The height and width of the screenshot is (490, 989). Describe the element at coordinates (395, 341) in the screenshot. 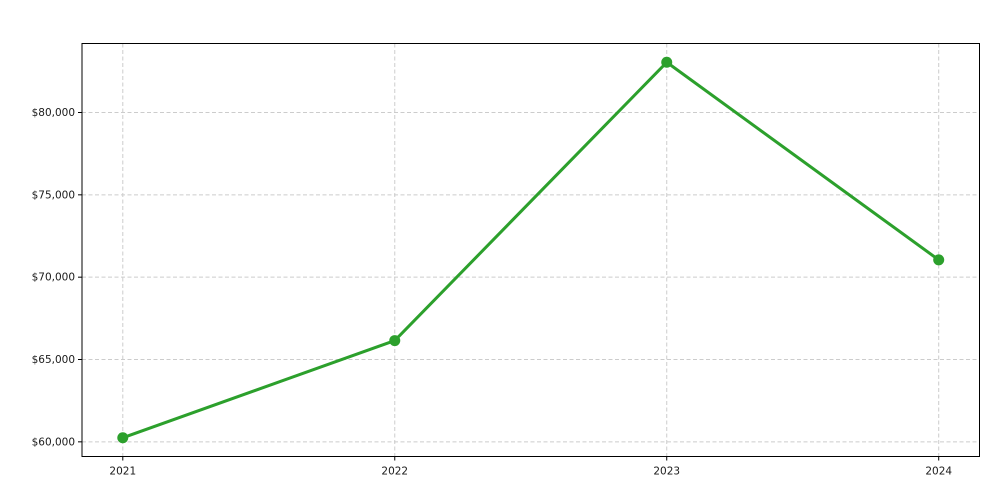

I see `data-point-2022` at that location.